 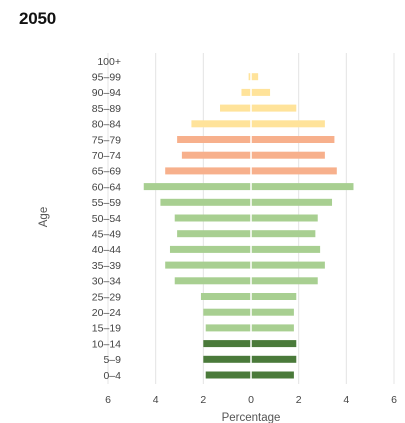 What do you see at coordinates (106, 93) in the screenshot?
I see `y-tick-label: 90–94` at bounding box center [106, 93].